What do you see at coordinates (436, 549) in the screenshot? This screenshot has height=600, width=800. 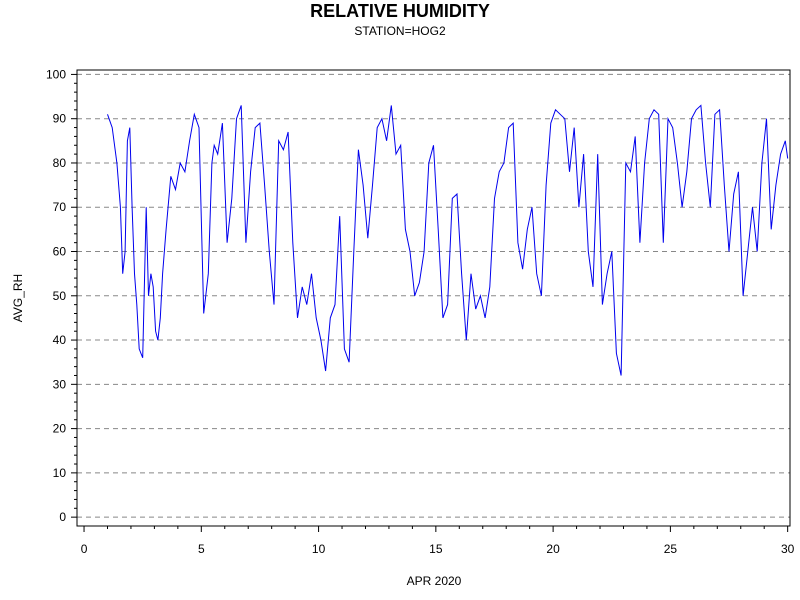 I see `x-tick-label-15: 15` at bounding box center [436, 549].